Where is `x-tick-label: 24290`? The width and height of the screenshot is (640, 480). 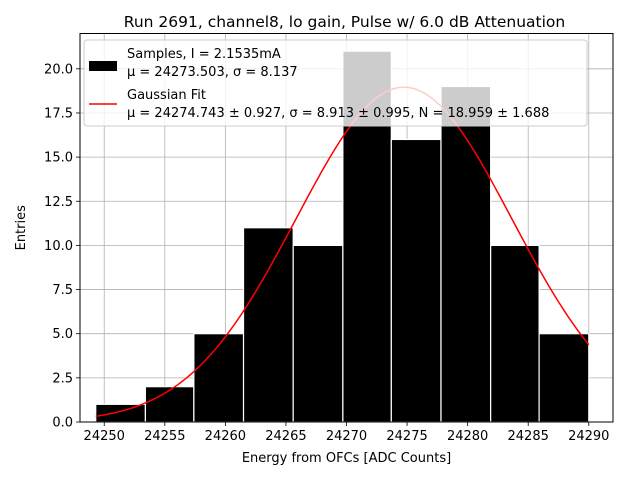
x-tick-label: 24290 is located at coordinates (588, 436).